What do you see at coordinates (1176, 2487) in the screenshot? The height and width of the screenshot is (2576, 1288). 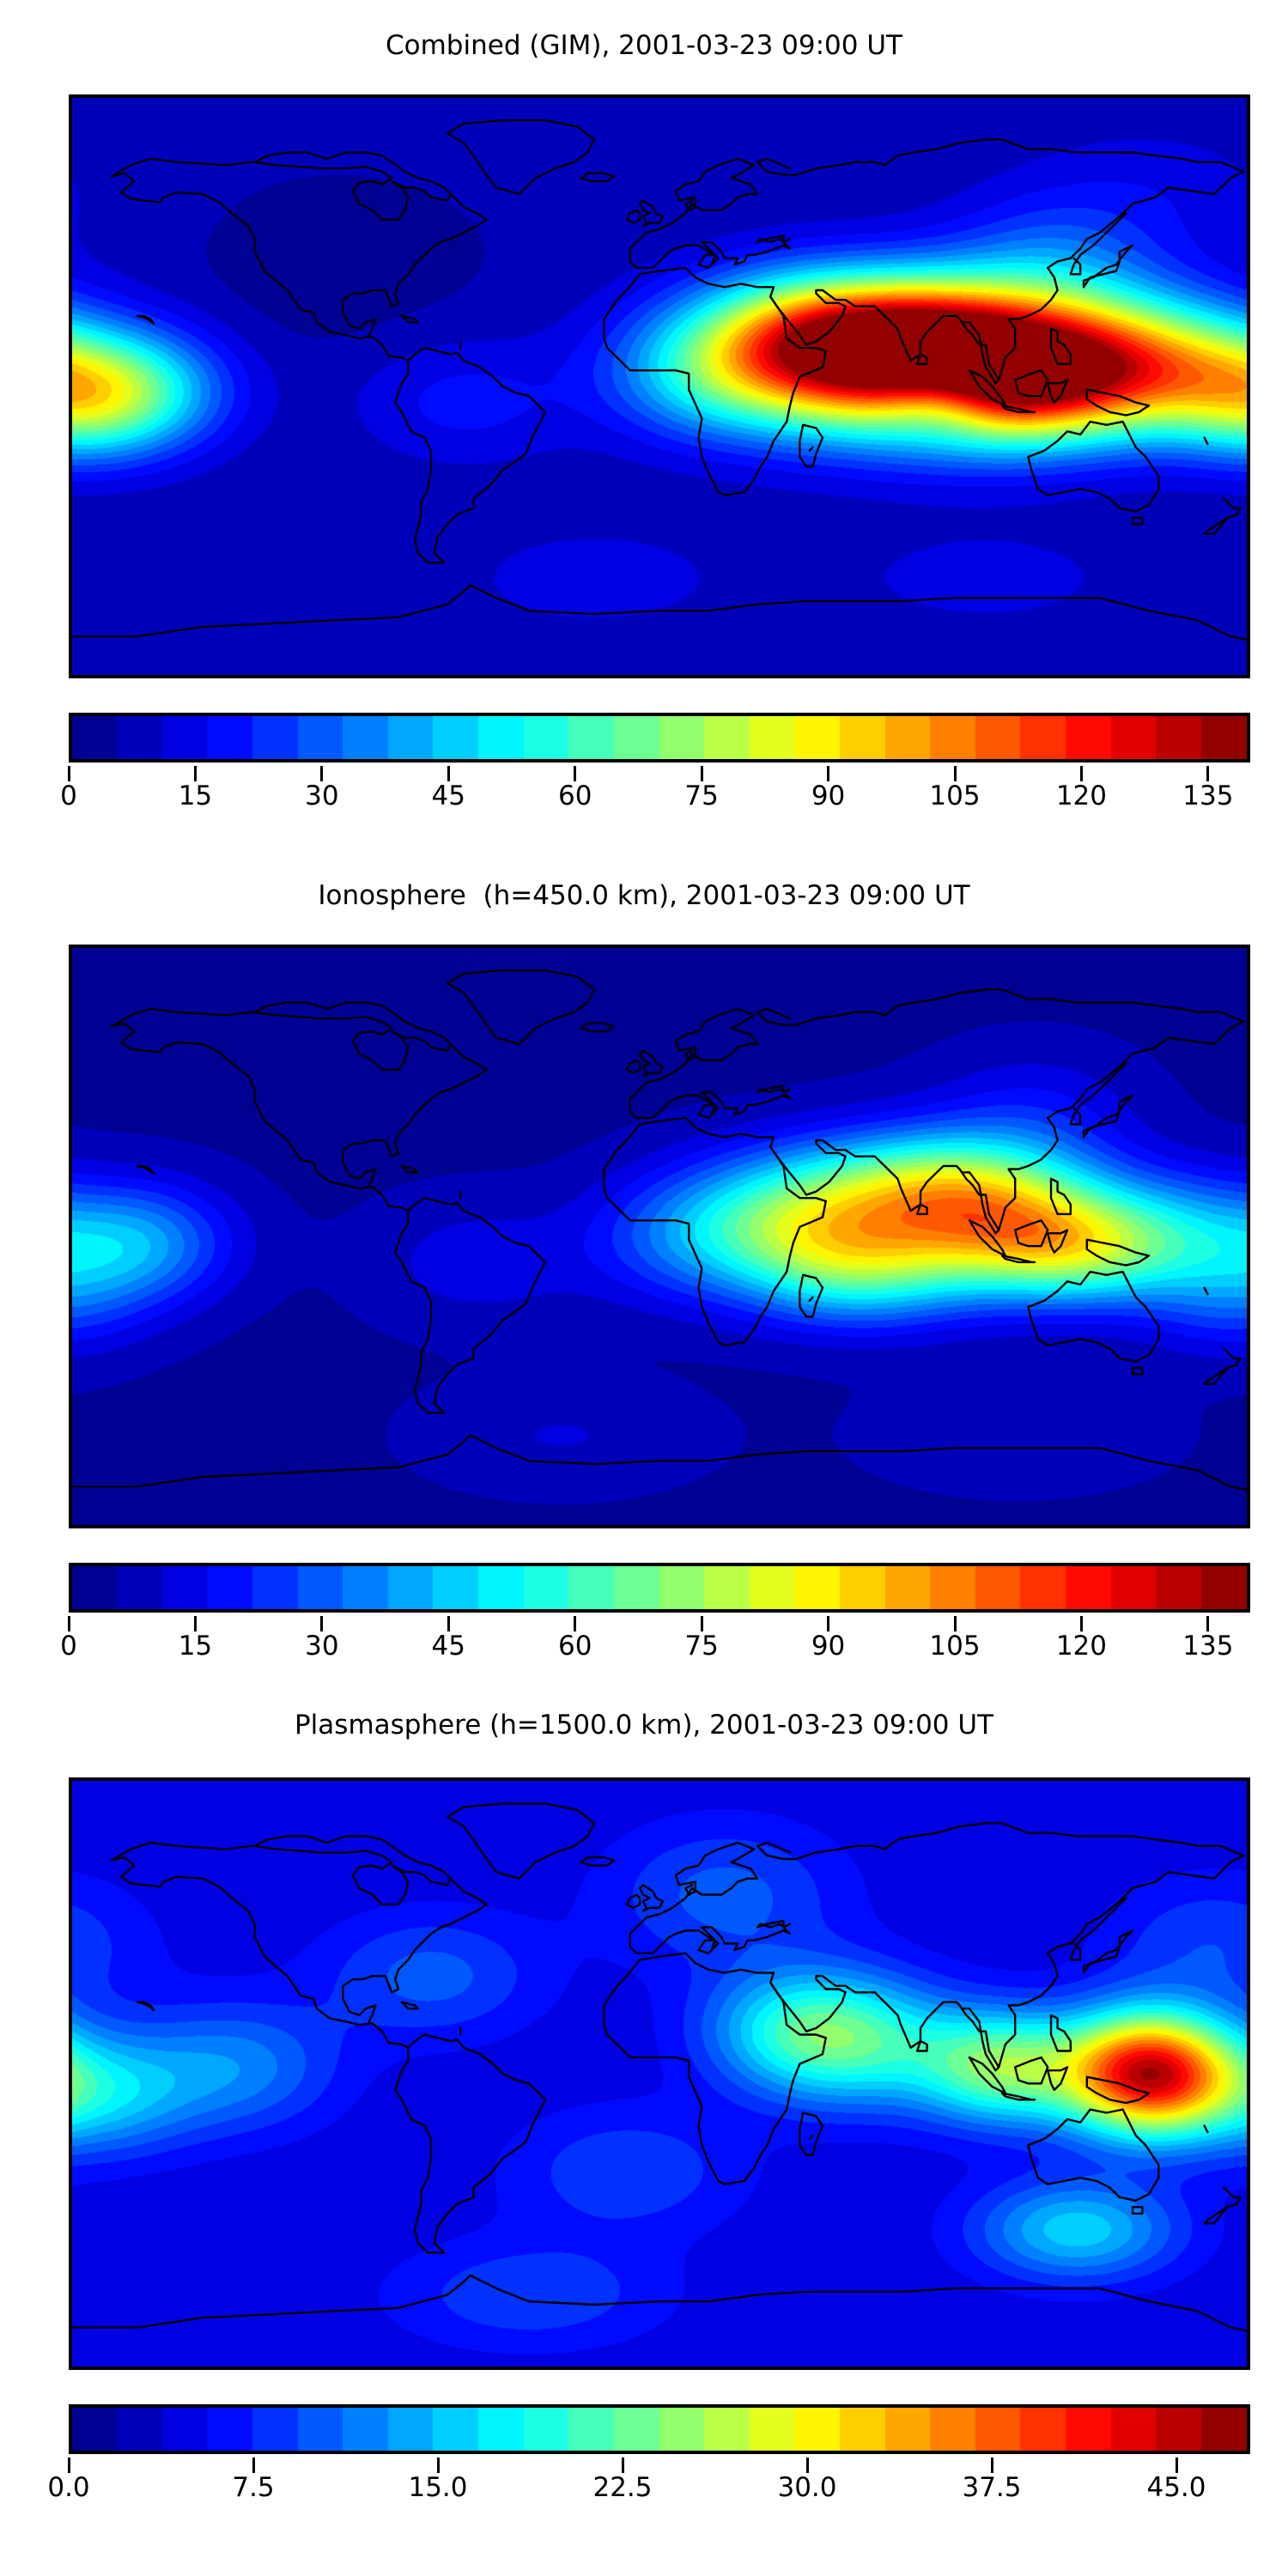 I see `colorbar-tick-label: 45.0` at bounding box center [1176, 2487].